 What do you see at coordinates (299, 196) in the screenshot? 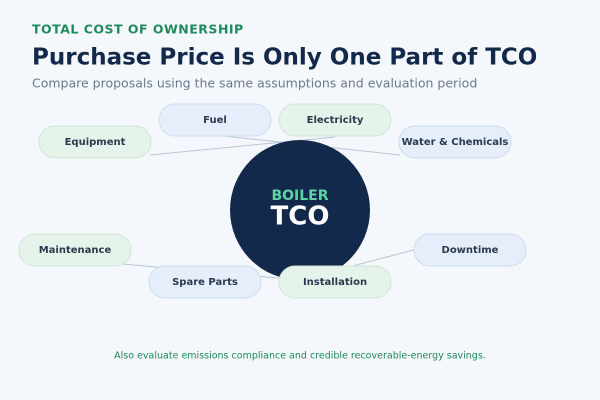
I see `center-label: BOILER` at bounding box center [299, 196].